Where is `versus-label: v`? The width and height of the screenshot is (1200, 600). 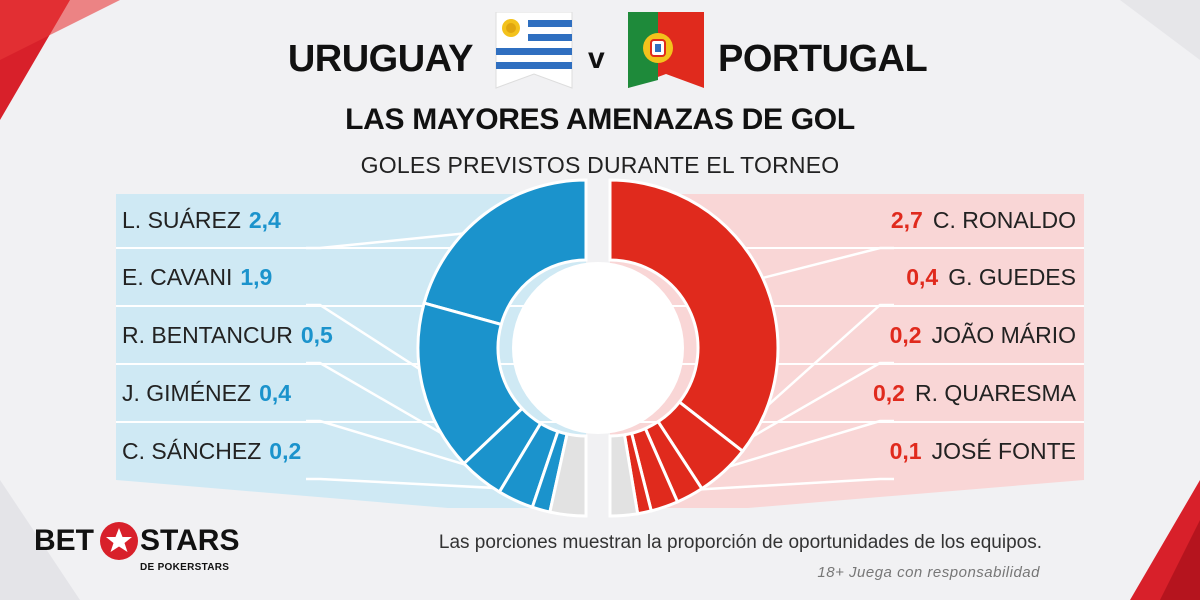 versus-label: v is located at coordinates (596, 58).